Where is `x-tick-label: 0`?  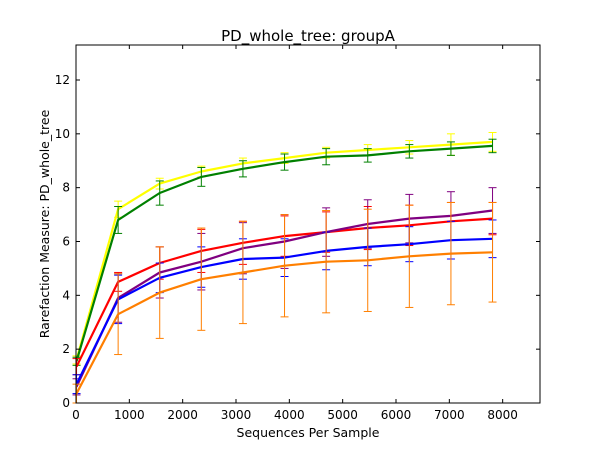
x-tick-label: 0 is located at coordinates (76, 415).